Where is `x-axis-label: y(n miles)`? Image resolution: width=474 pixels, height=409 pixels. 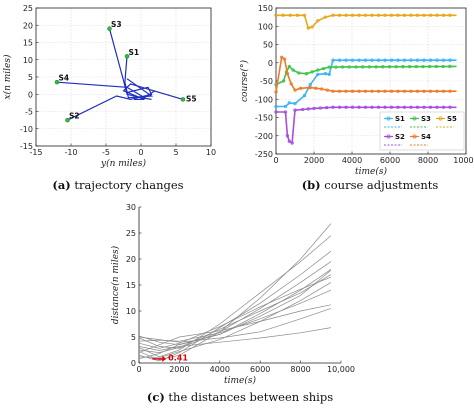 x-axis-label: y(n miles) is located at coordinates (123, 163).